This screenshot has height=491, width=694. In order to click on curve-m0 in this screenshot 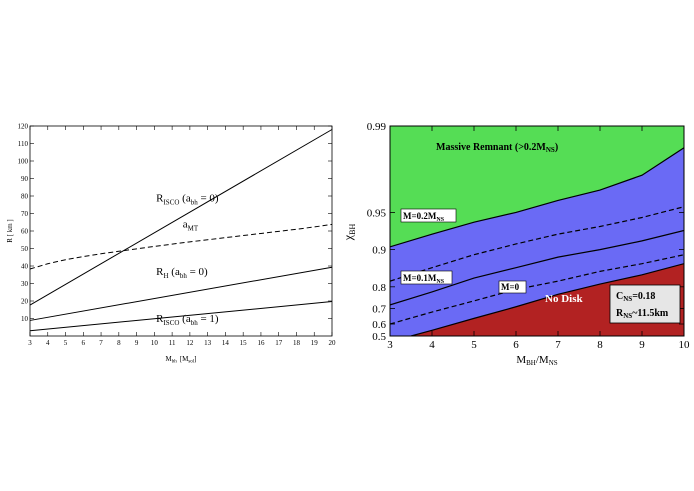, I will do `click(547, 299)`.